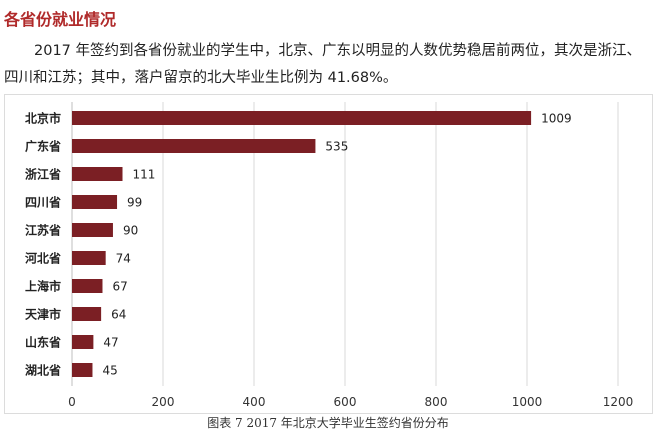  What do you see at coordinates (43, 146) in the screenshot?
I see `category-label-2: 广东省` at bounding box center [43, 146].